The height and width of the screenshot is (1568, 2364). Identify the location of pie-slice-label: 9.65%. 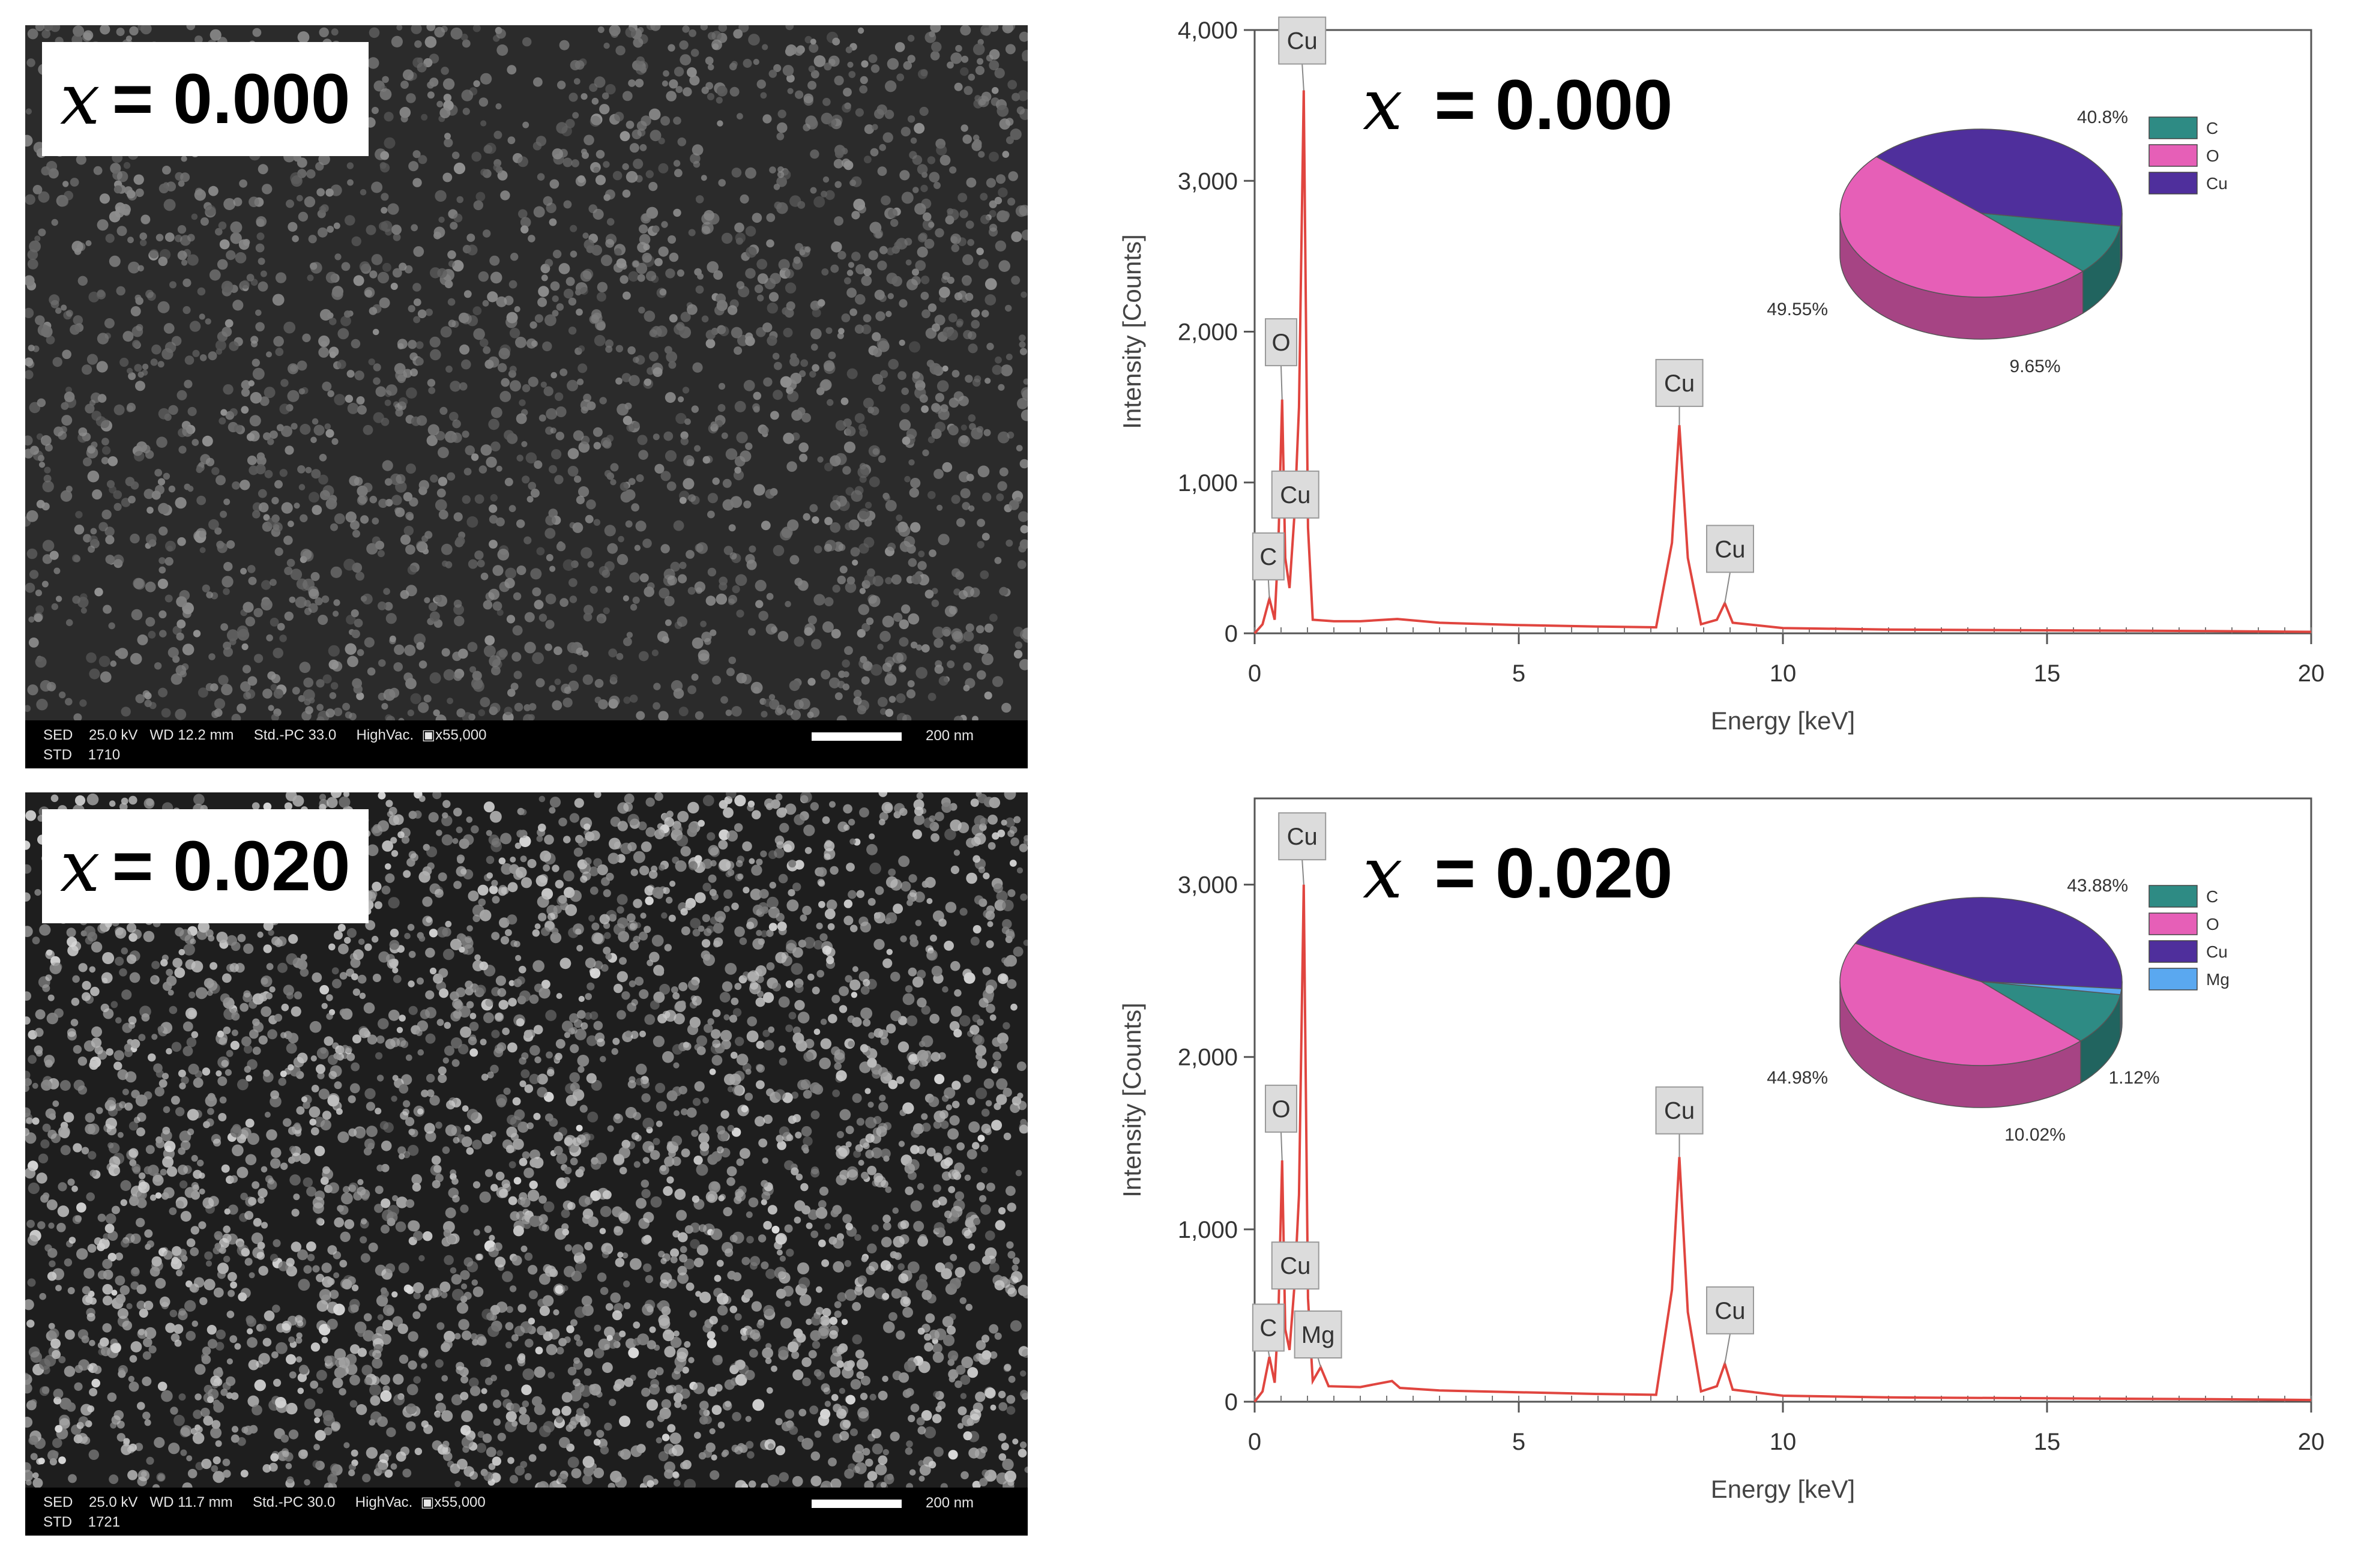
(2034, 366).